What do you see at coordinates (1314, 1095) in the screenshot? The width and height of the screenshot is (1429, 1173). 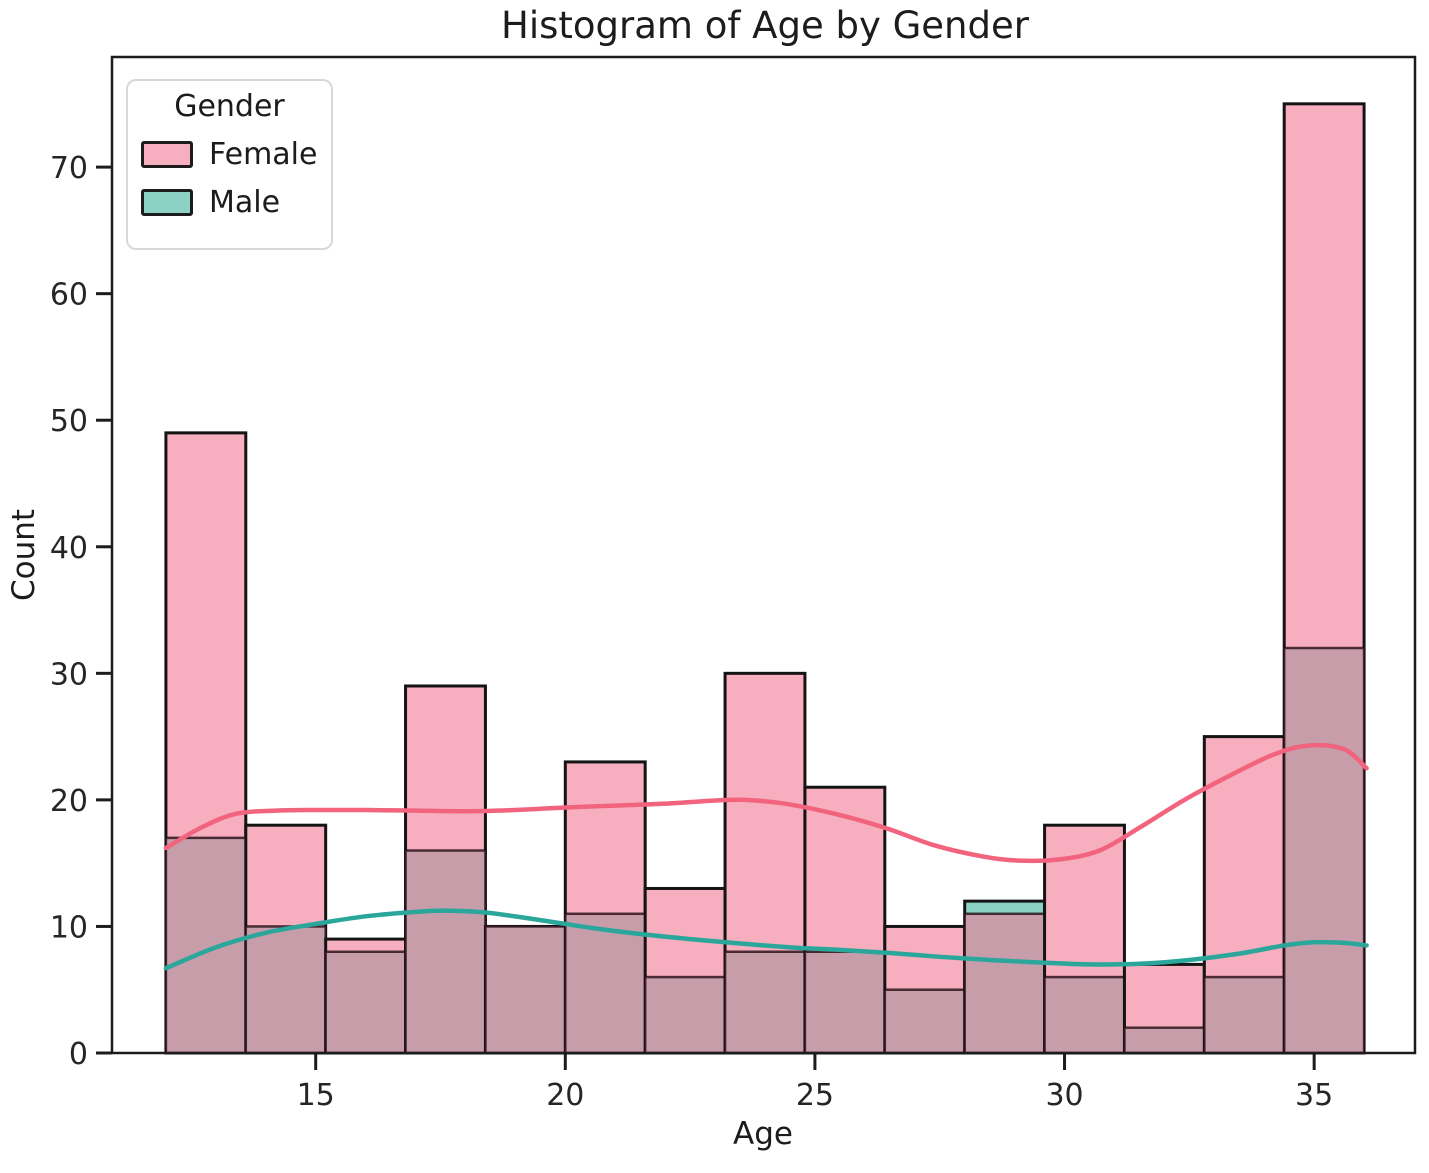 I see `x-tick-label: 35` at bounding box center [1314, 1095].